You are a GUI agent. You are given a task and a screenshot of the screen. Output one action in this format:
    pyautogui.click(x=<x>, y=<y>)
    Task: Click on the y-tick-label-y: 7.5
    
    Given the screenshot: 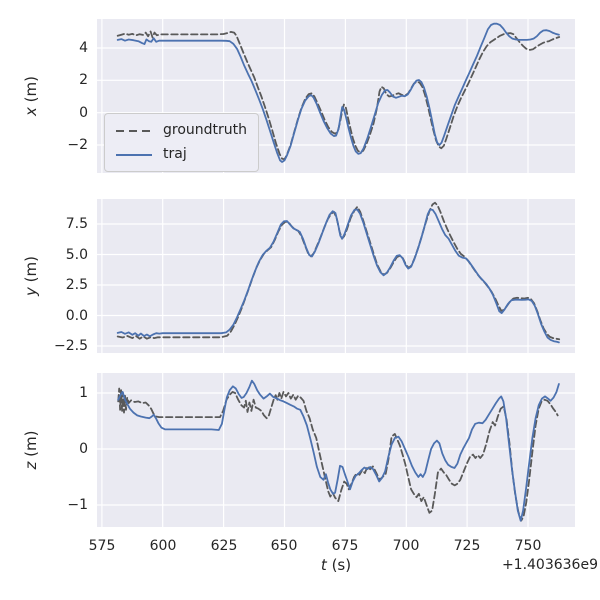 What is the action you would take?
    pyautogui.click(x=76, y=224)
    